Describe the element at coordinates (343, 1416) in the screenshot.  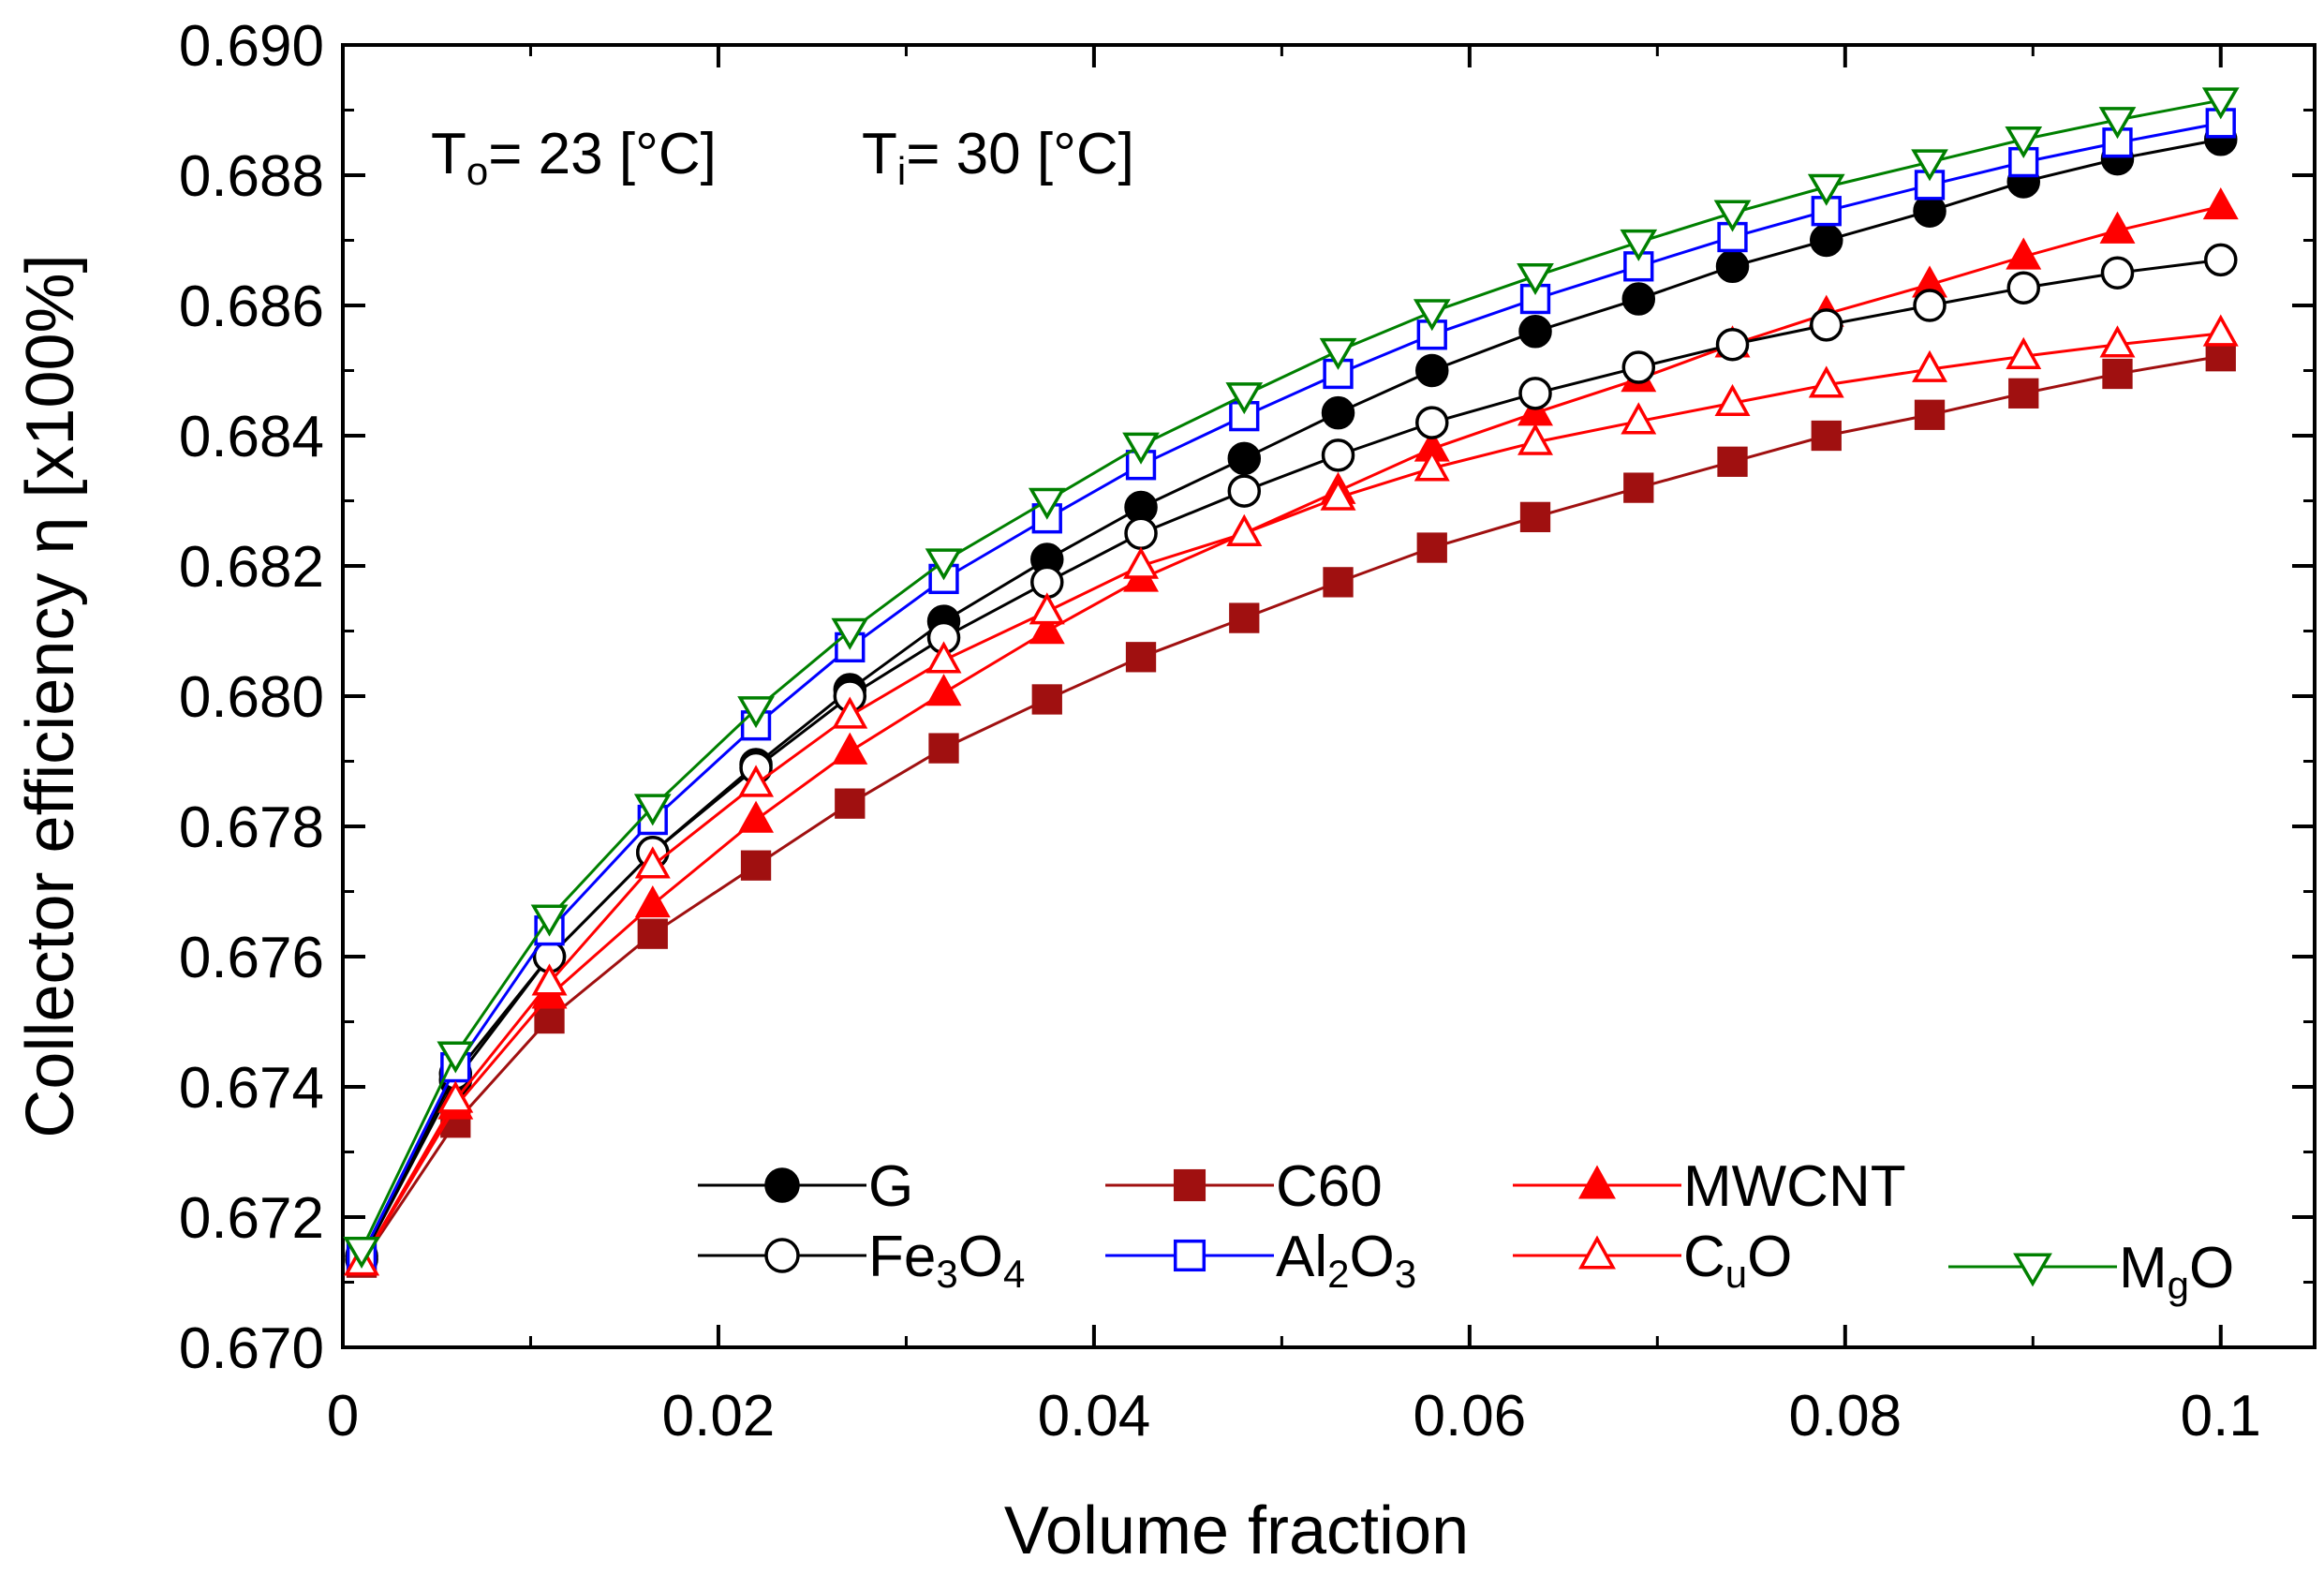
I see `x-tick-label: 0` at that location.